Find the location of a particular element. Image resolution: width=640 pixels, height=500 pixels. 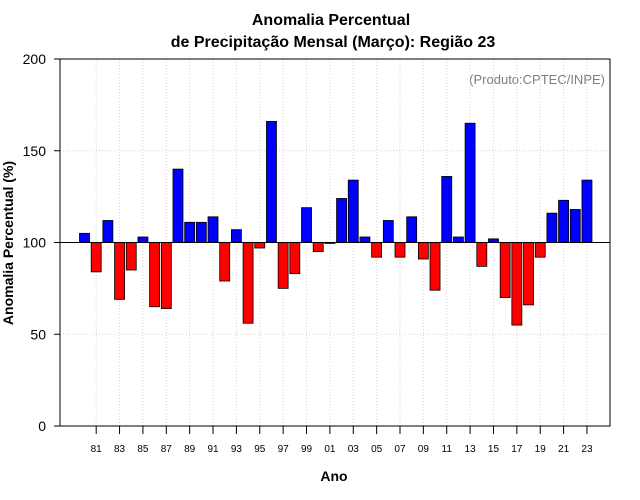

x-tick-label: 89 is located at coordinates (190, 449).